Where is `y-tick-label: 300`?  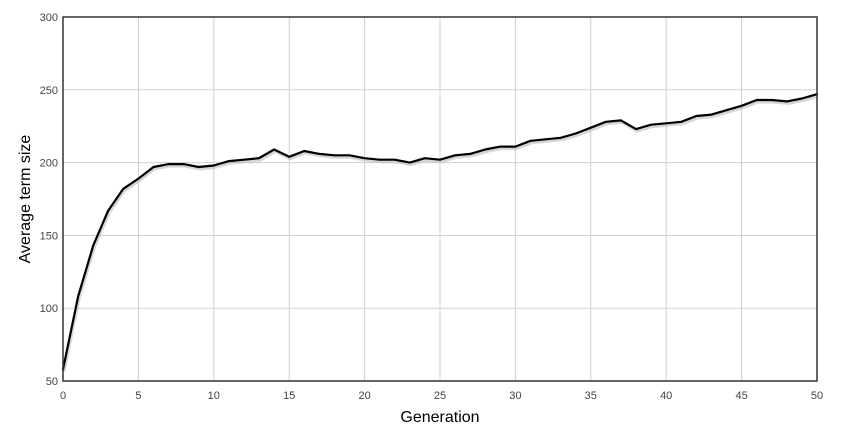
y-tick-label: 300 is located at coordinates (49, 18).